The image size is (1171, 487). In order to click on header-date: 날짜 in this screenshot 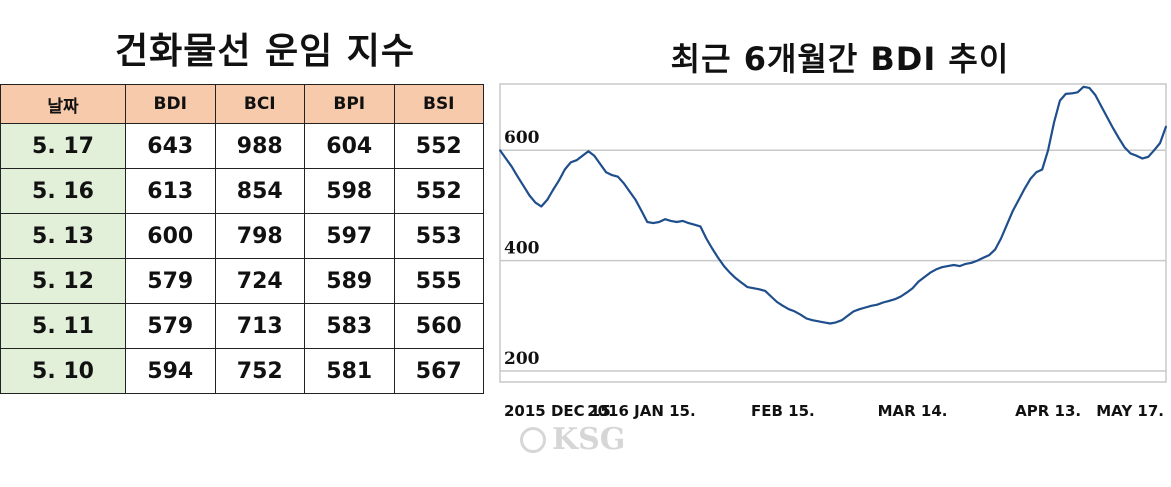, I will do `click(63, 104)`.